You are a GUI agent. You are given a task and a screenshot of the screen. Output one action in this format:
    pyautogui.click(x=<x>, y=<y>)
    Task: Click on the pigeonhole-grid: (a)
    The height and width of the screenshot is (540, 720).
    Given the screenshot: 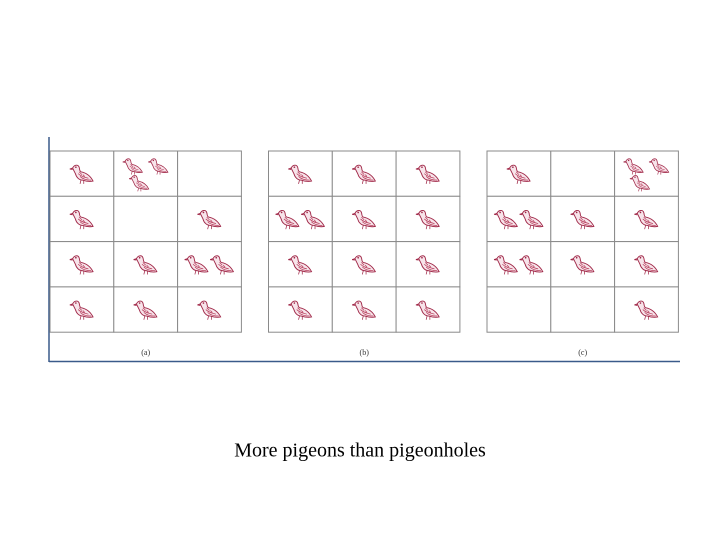 What is the action you would take?
    pyautogui.click(x=145, y=253)
    